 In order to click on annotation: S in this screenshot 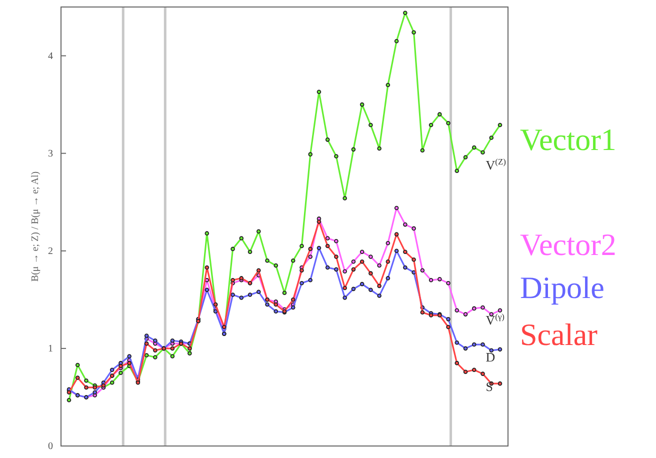, I will do `click(489, 386)`.